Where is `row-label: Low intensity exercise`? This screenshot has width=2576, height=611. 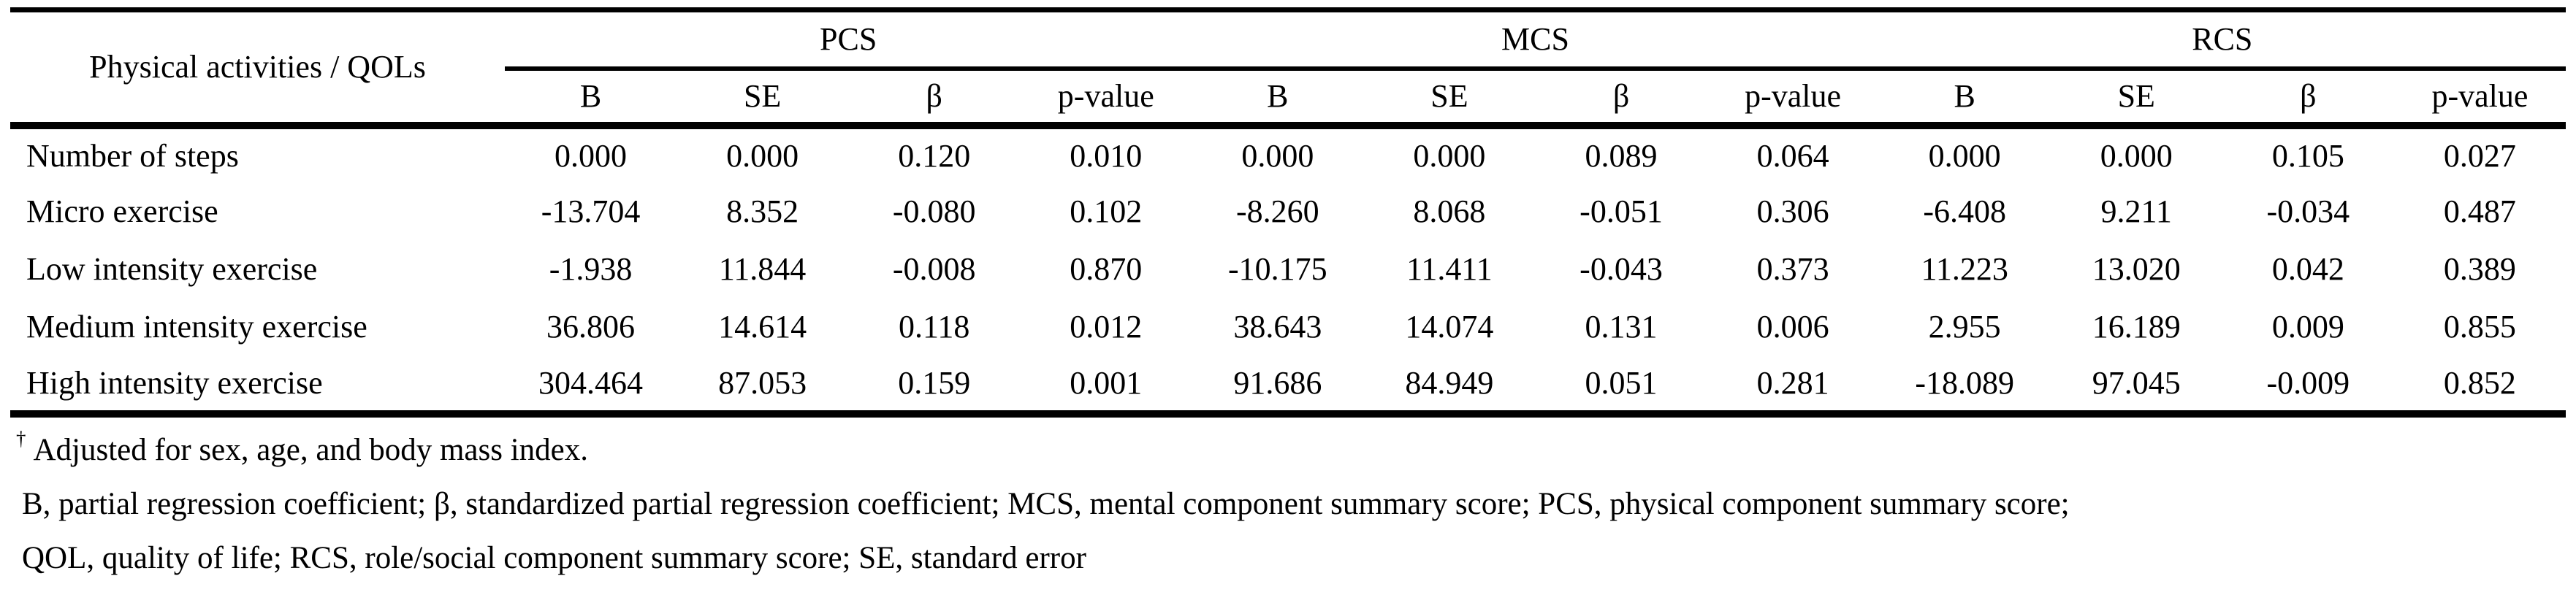
row-label: Low intensity exercise is located at coordinates (172, 269).